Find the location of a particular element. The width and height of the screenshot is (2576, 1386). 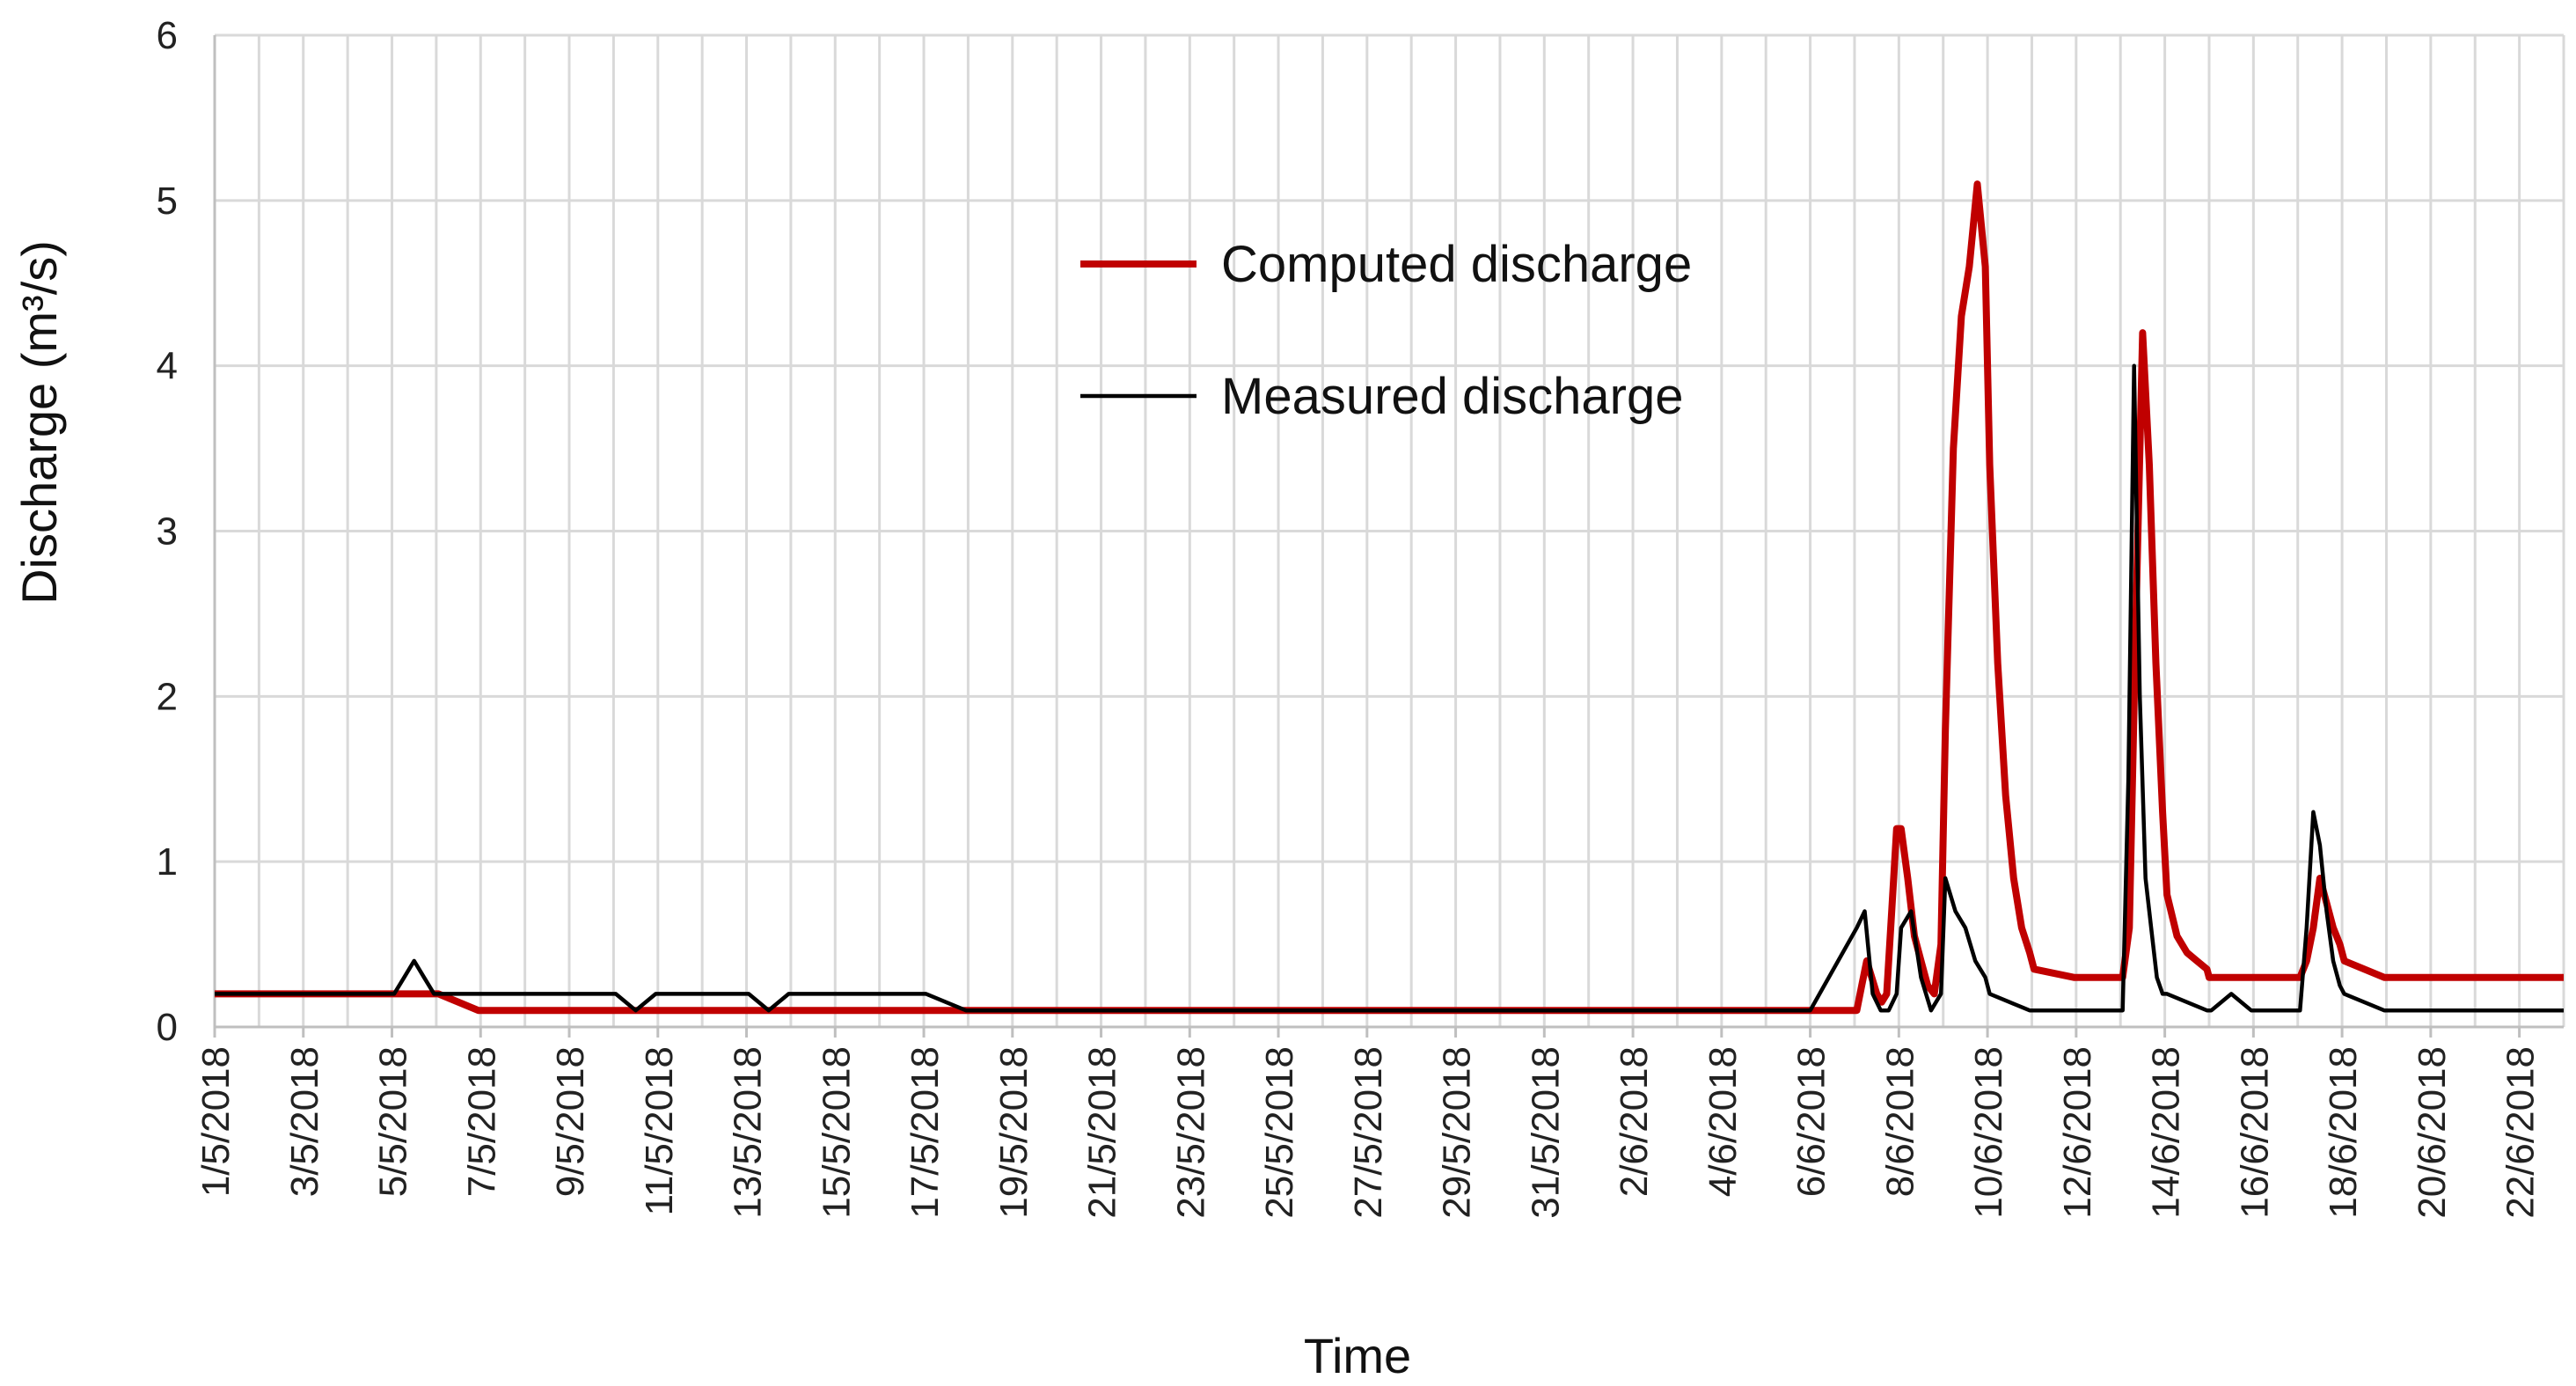

x-tick-label: 22/6/2018 is located at coordinates (2521, 1132).